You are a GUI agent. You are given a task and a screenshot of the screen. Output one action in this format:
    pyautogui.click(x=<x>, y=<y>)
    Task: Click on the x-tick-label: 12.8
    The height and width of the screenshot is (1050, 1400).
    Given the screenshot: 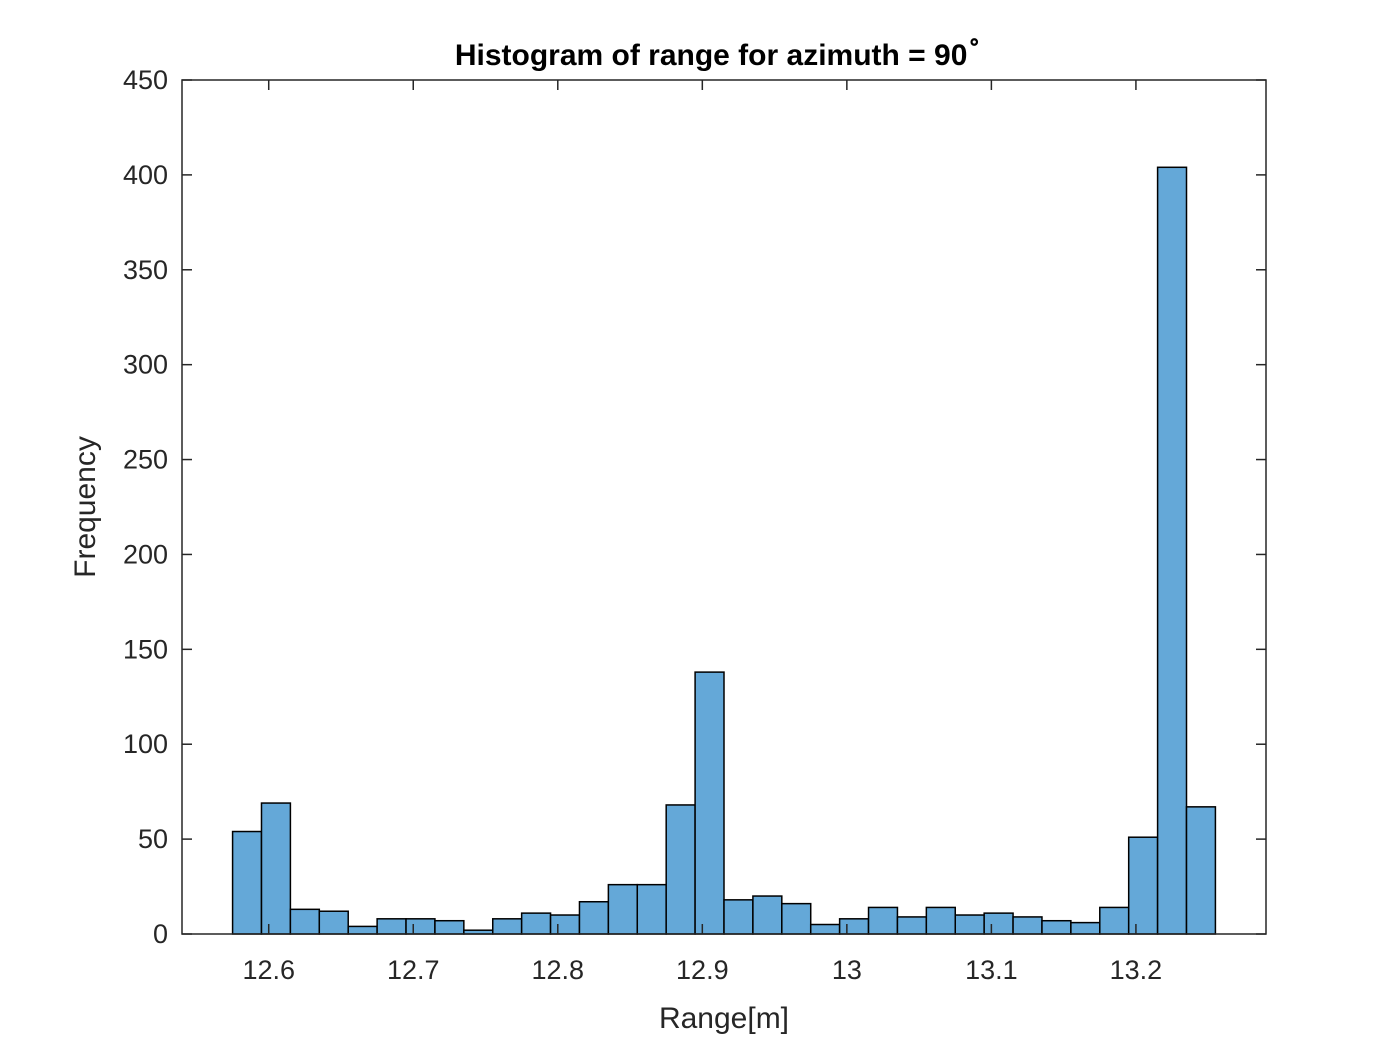 What is the action you would take?
    pyautogui.click(x=558, y=970)
    